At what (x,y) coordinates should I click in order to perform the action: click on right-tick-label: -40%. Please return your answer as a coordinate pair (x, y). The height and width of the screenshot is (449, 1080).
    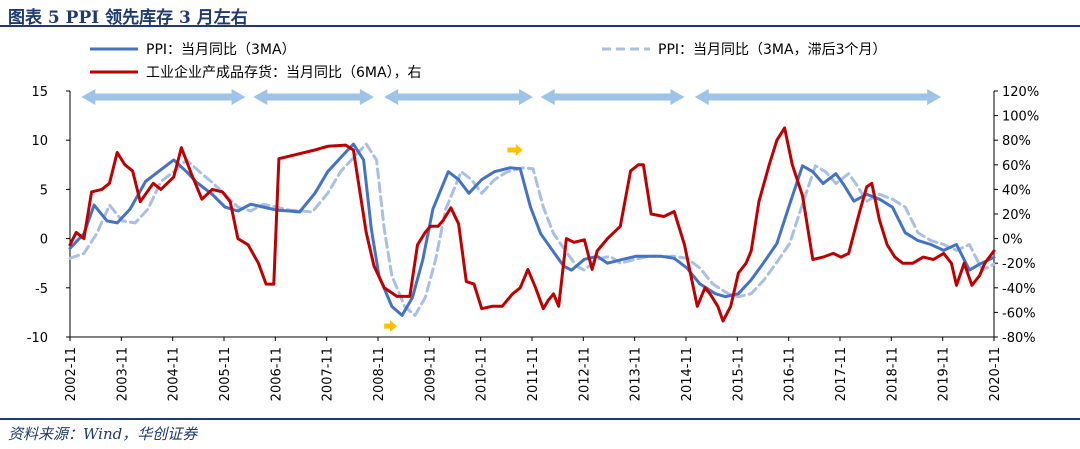
    Looking at the image, I should click on (1019, 289).